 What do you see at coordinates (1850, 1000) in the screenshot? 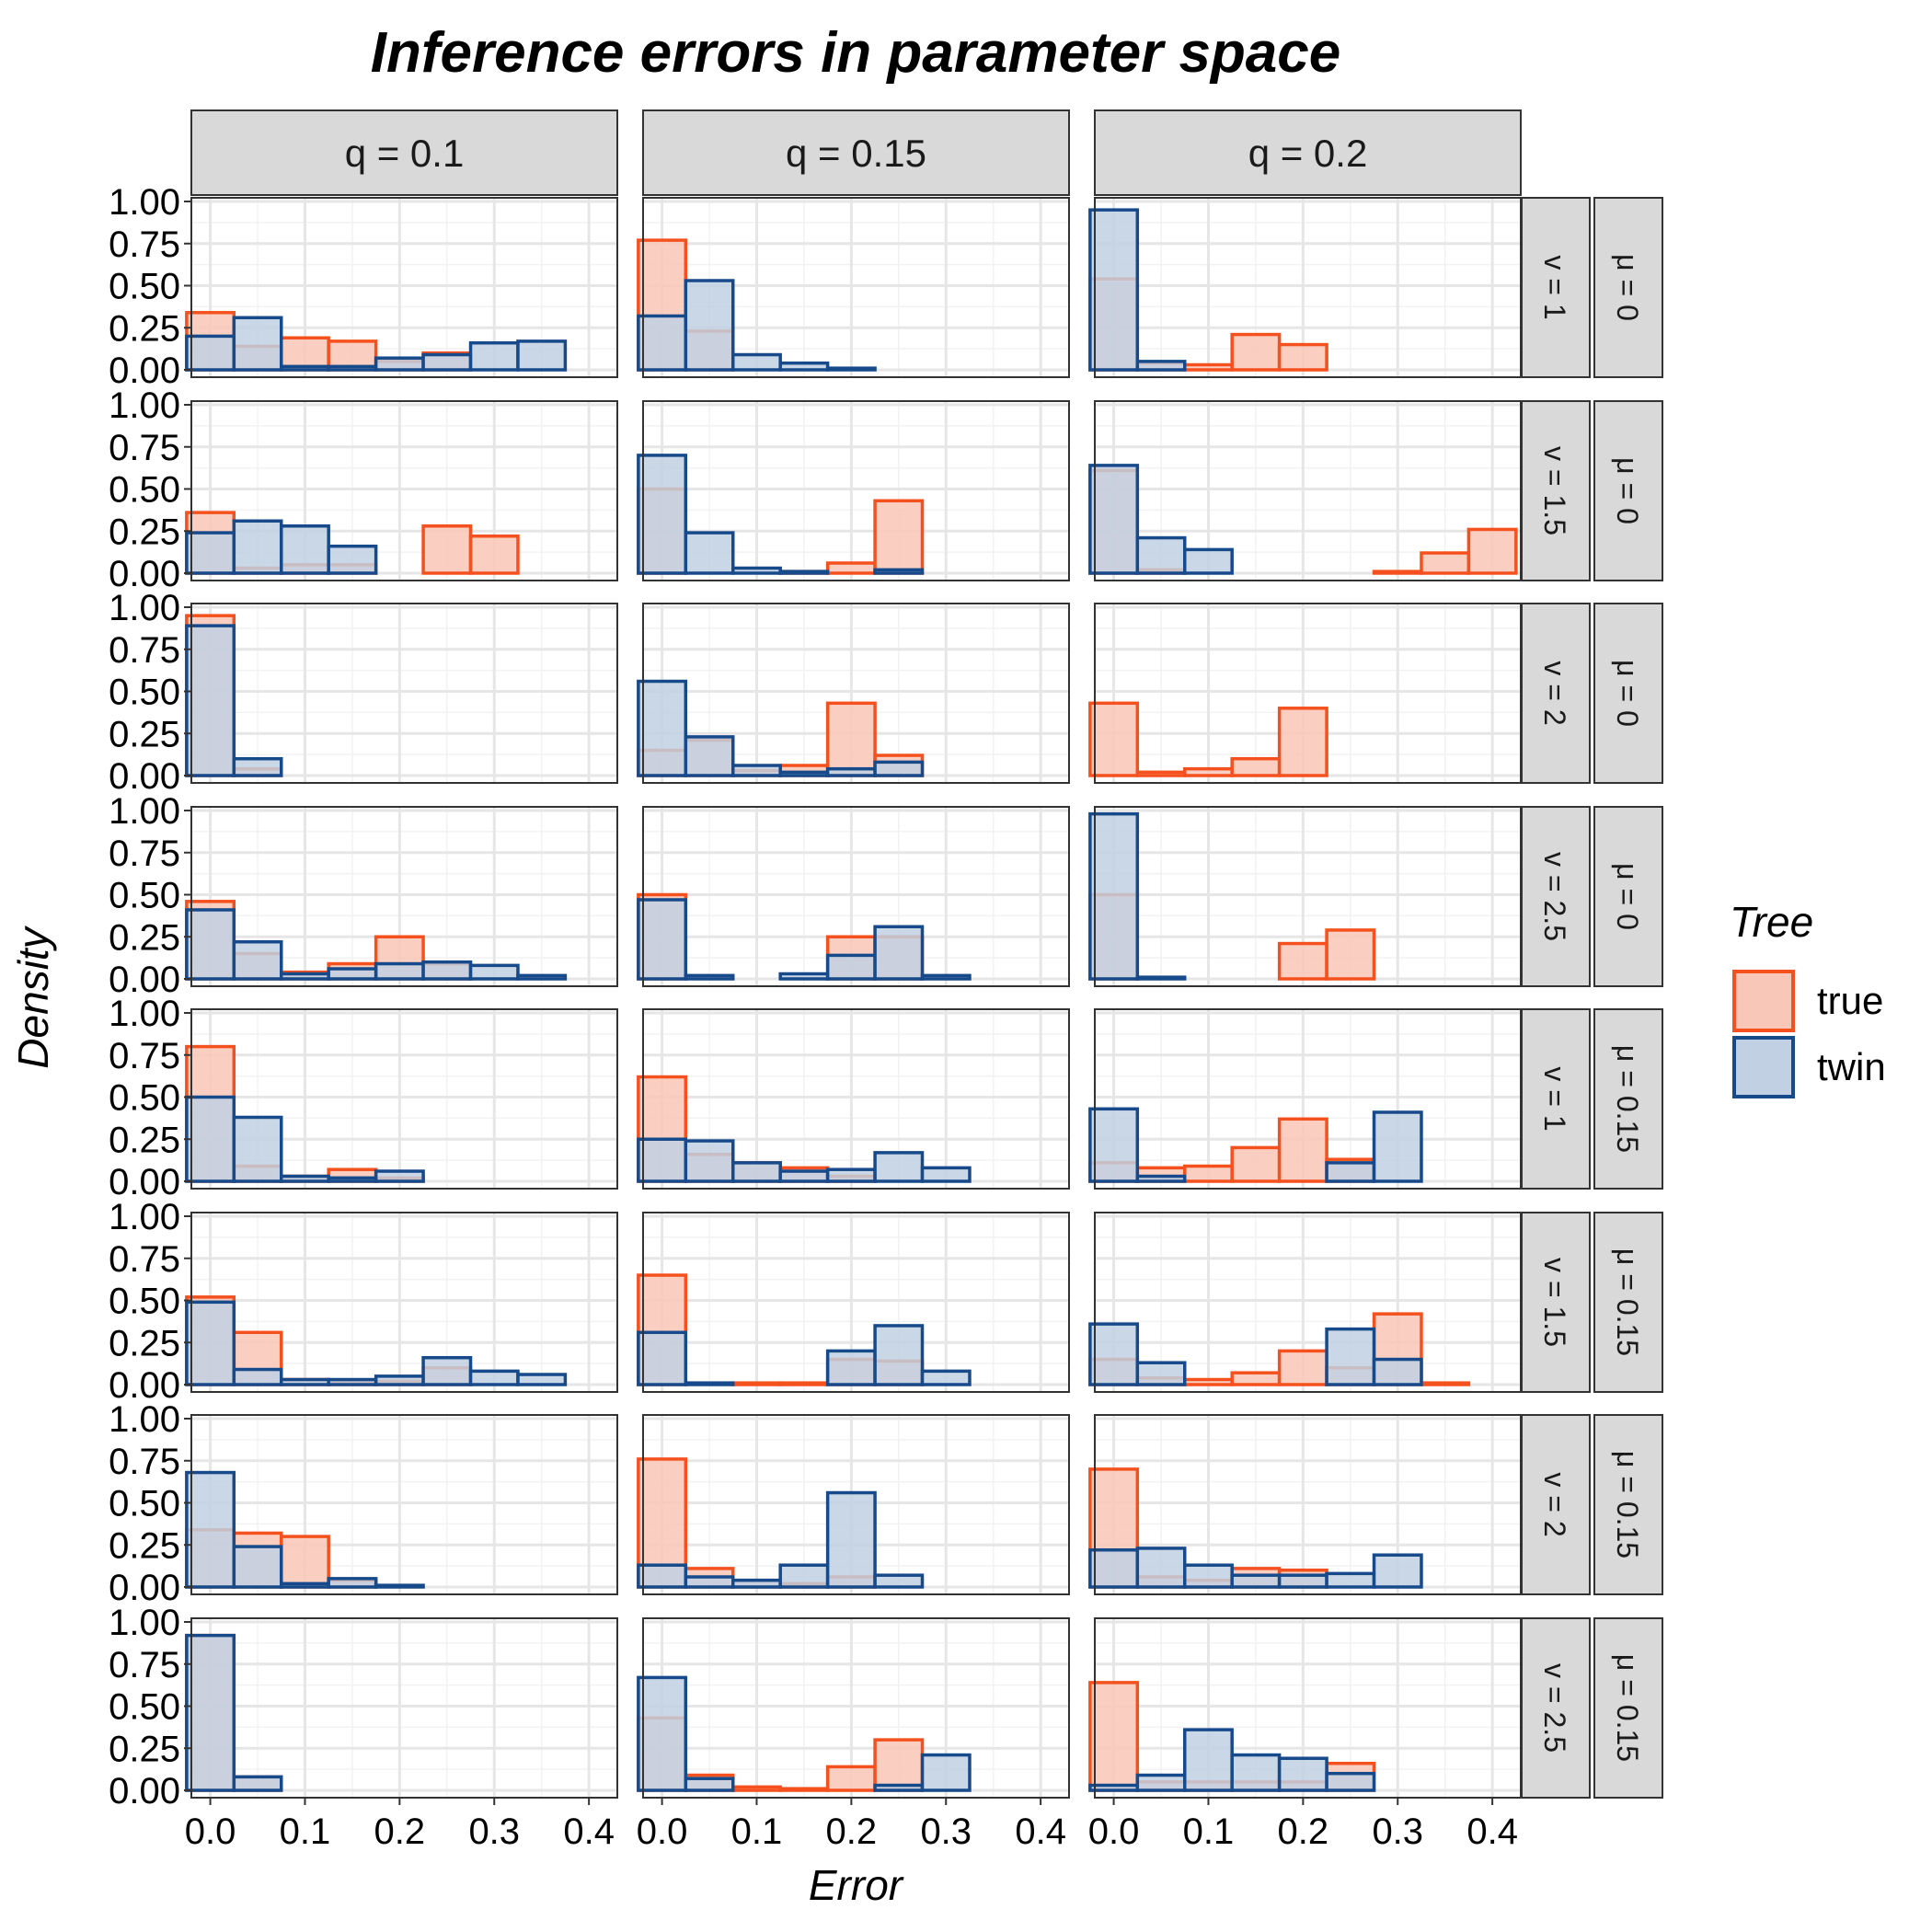
I see `legend-label-true: true` at bounding box center [1850, 1000].